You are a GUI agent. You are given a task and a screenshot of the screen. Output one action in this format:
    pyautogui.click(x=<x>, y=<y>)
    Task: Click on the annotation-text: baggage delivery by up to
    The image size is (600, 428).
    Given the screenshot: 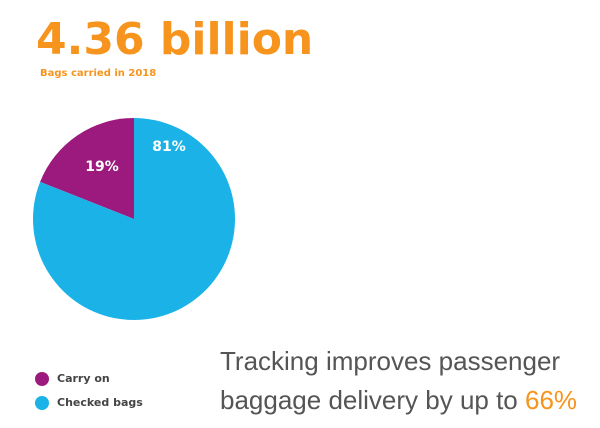 What is the action you would take?
    pyautogui.click(x=369, y=400)
    